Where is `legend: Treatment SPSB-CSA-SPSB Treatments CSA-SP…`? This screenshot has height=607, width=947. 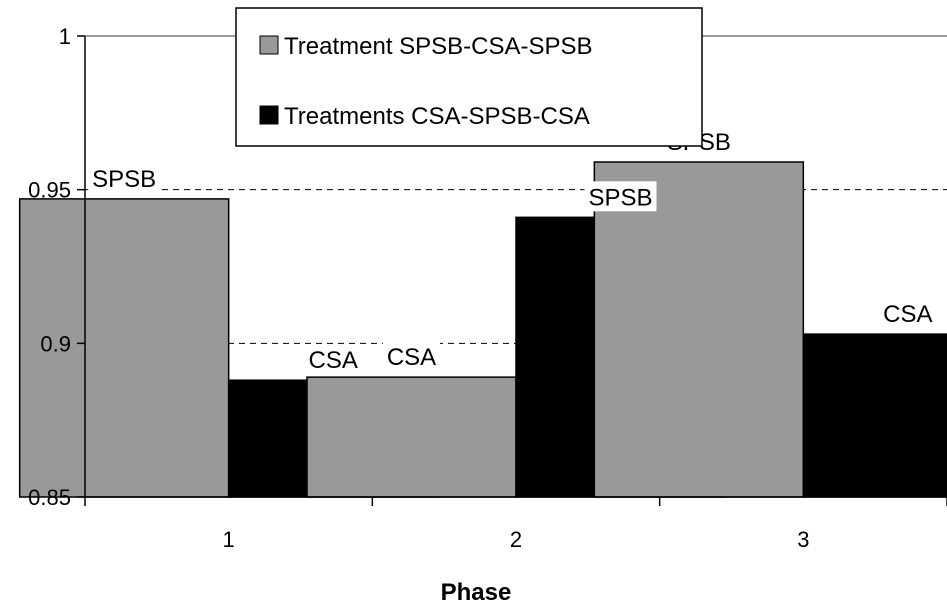
legend: Treatment SPSB-CSA-SPSB Treatments CSA-SP… is located at coordinates (469, 77).